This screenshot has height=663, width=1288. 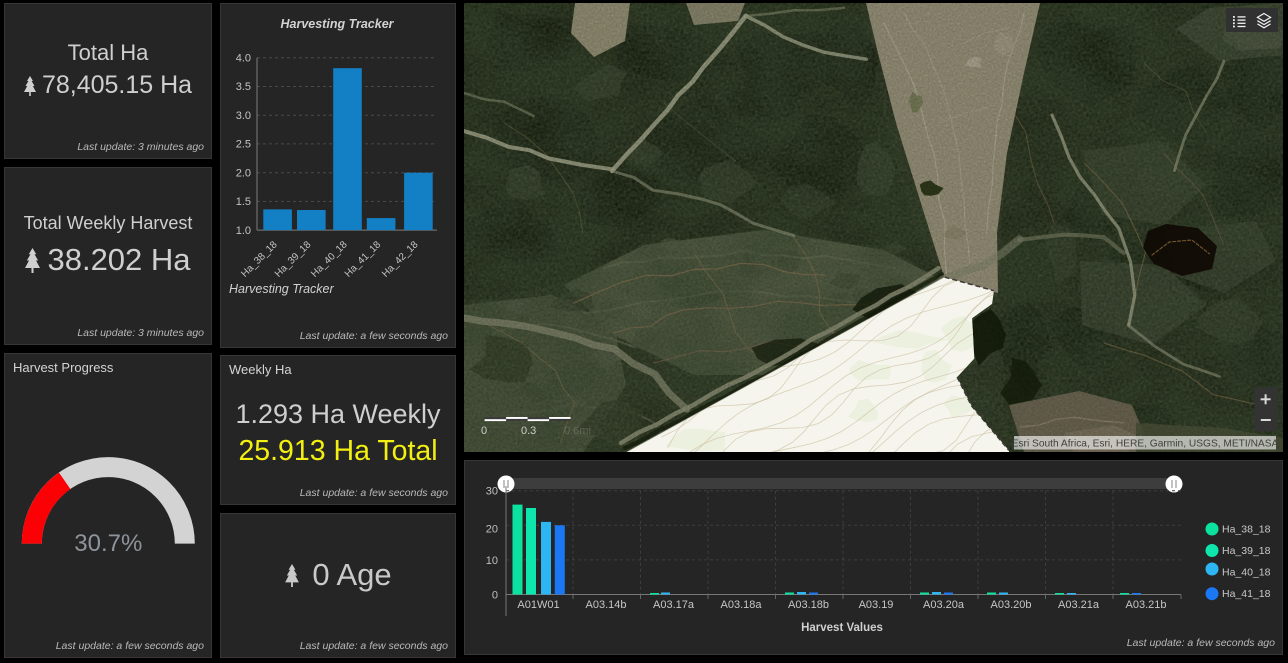 I want to click on svg-text: Ha_42_18, so click(x=400, y=259).